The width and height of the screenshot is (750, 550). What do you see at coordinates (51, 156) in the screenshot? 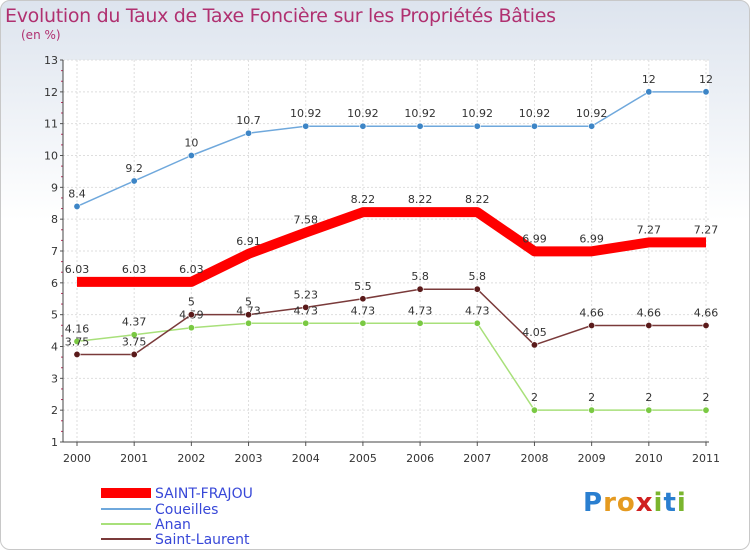
I see `y-tick-label: 10` at bounding box center [51, 156].